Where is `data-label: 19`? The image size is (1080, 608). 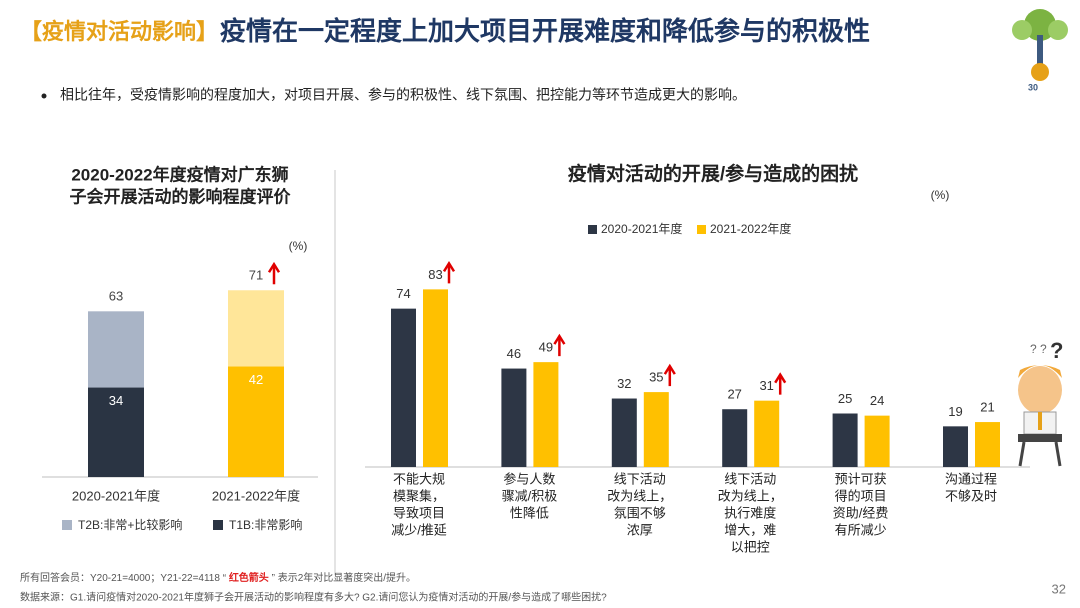
data-label: 19 is located at coordinates (955, 411).